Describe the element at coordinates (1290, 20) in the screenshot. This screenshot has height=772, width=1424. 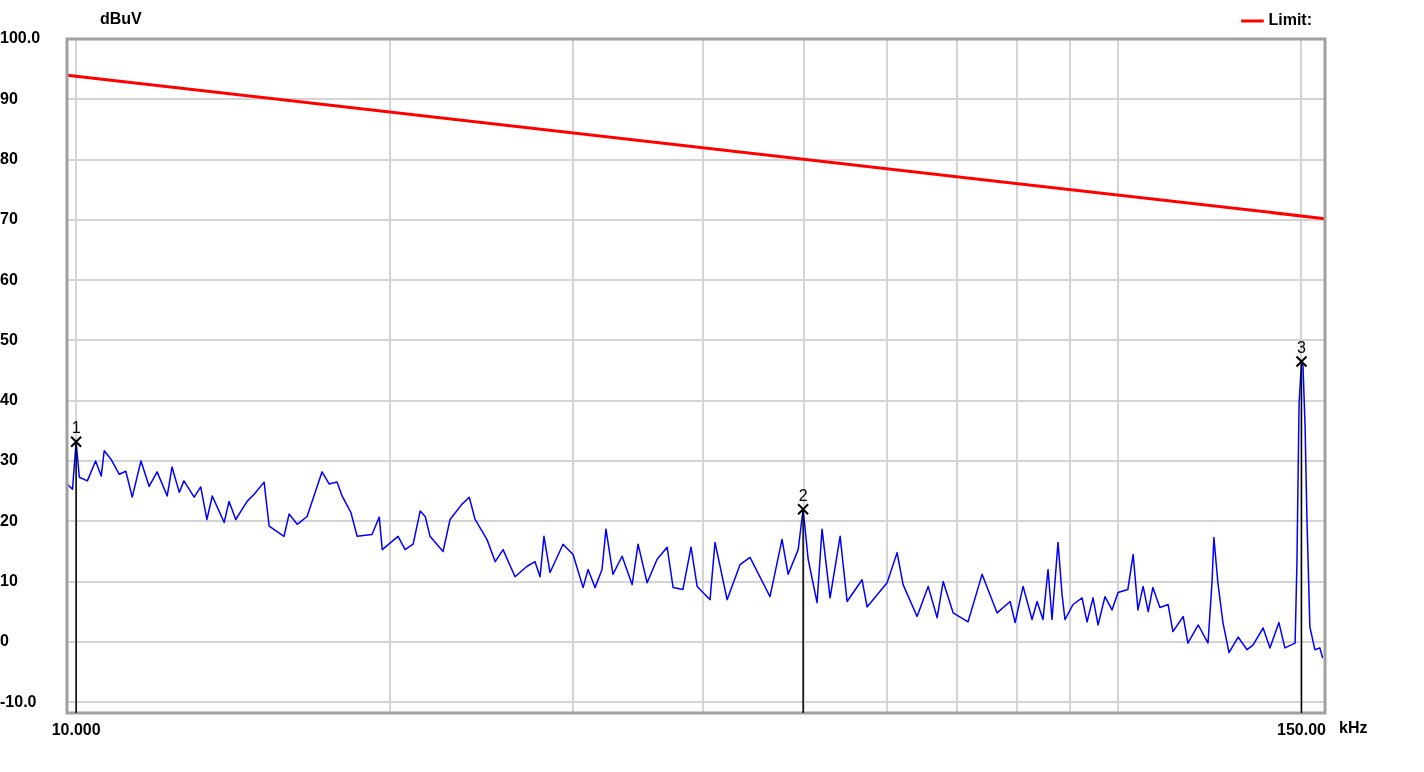
I see `legend-label: Limit:` at that location.